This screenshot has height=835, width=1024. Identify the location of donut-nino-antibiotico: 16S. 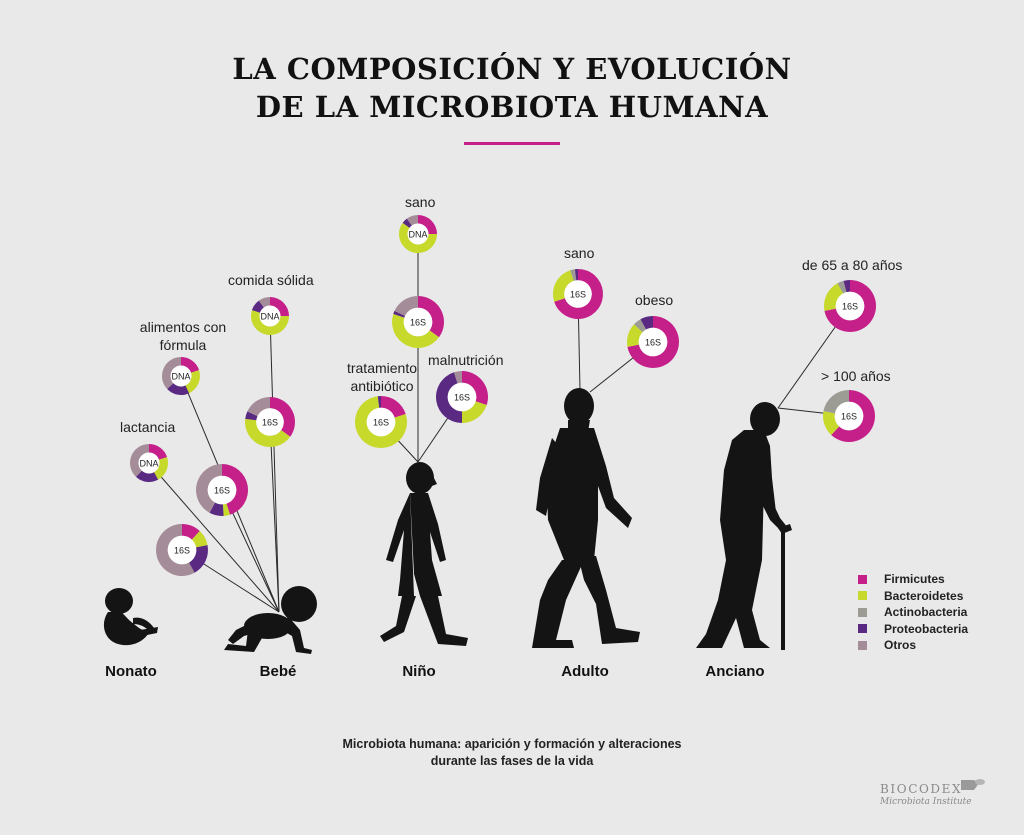
(381, 422).